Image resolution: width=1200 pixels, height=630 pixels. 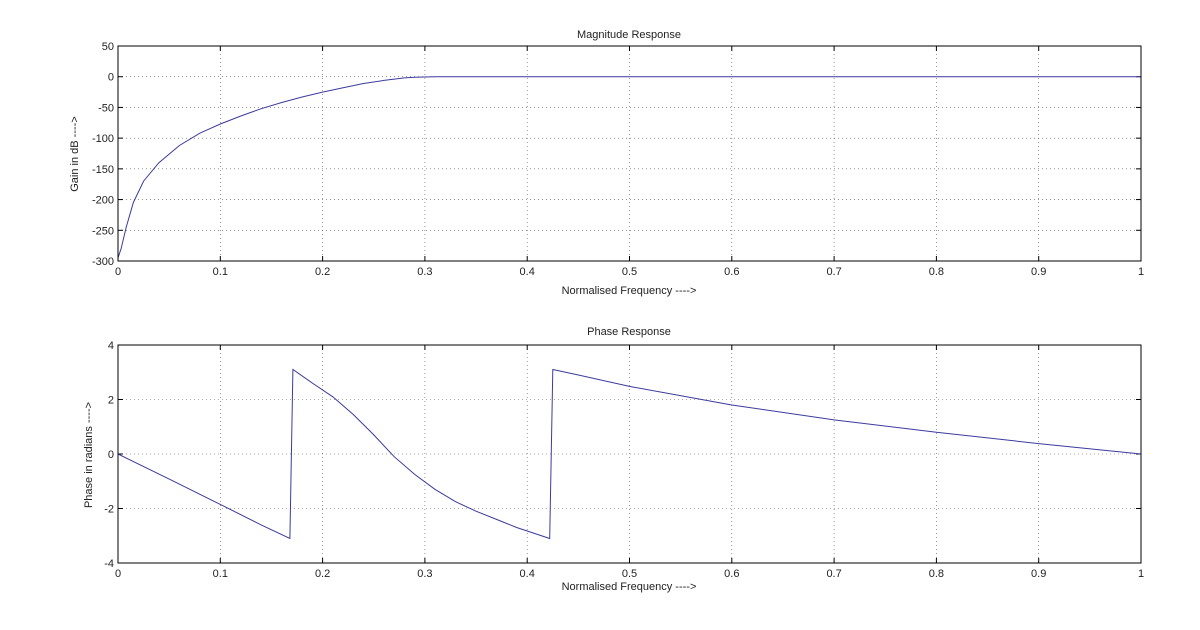 What do you see at coordinates (731, 272) in the screenshot?
I see `magnitude-xtick-label: 0.6` at bounding box center [731, 272].